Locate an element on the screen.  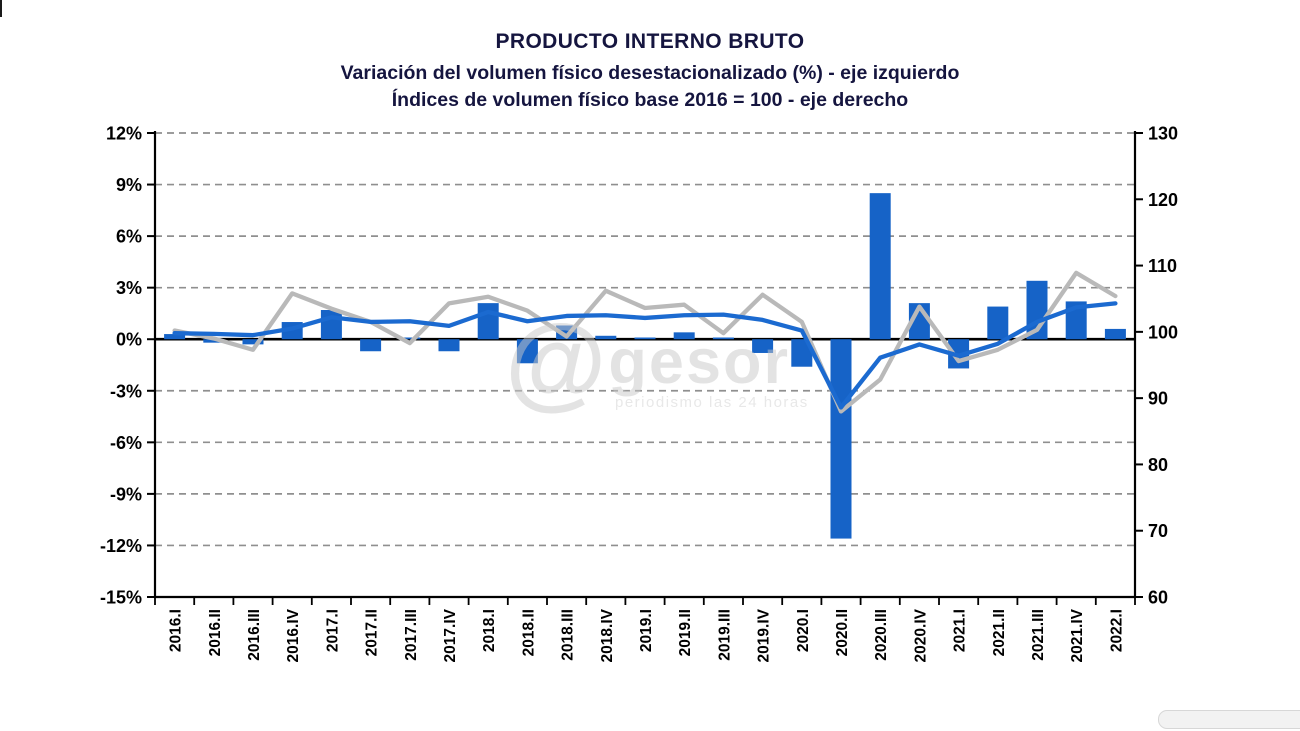
svg-text: 2019.III is located at coordinates (724, 635).